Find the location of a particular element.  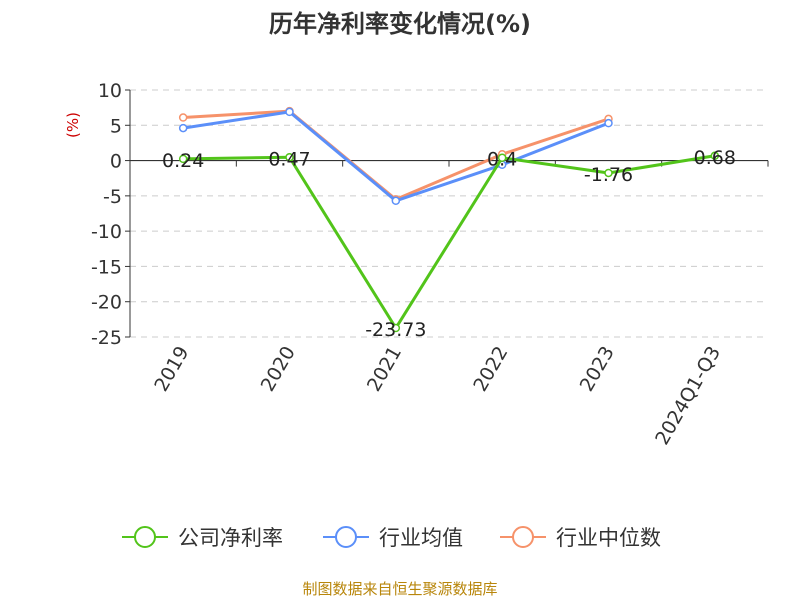

data-label: -23.73 is located at coordinates (395, 330).